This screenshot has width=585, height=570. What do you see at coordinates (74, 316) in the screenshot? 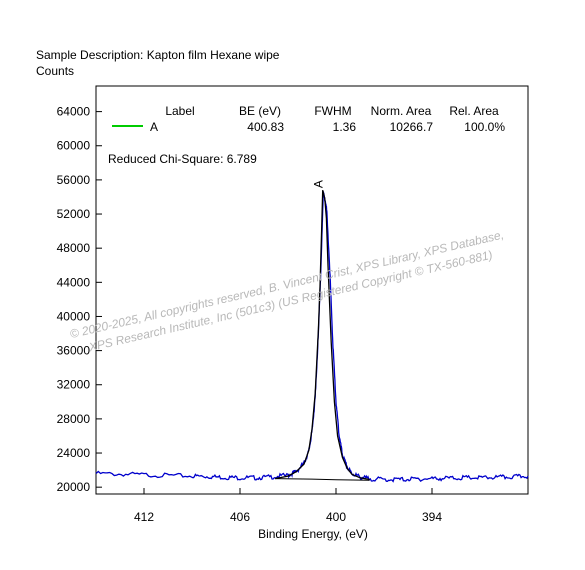
I see `y-tick-label: 40000` at bounding box center [74, 316].